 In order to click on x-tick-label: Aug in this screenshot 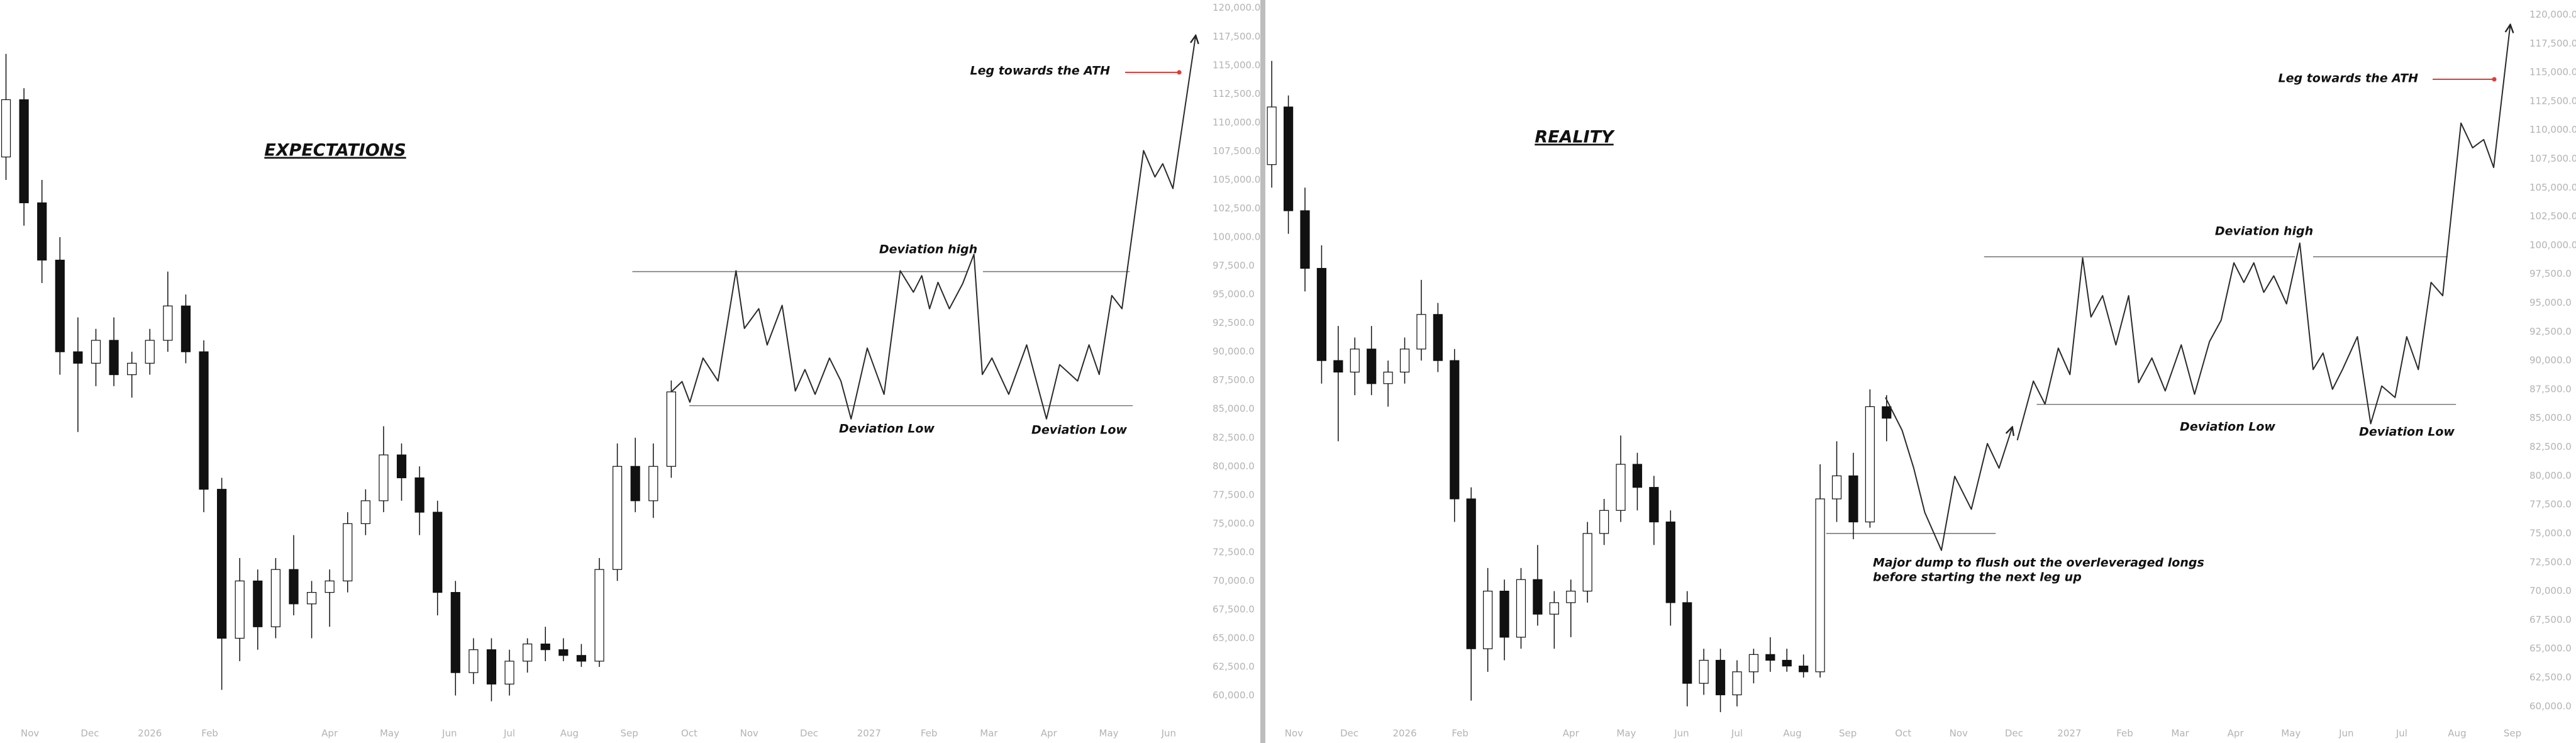, I will do `click(2457, 733)`.